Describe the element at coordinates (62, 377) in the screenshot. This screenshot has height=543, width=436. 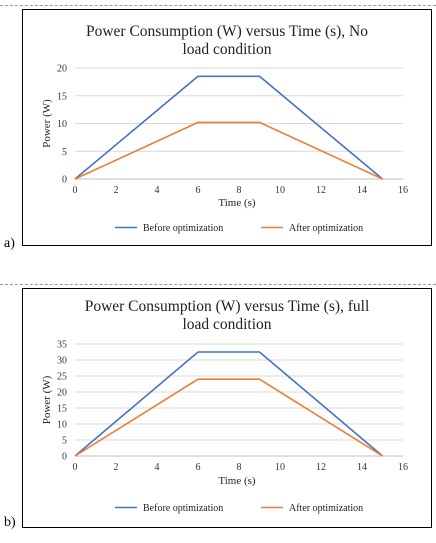
I see `y-tick-label-25: 25` at that location.